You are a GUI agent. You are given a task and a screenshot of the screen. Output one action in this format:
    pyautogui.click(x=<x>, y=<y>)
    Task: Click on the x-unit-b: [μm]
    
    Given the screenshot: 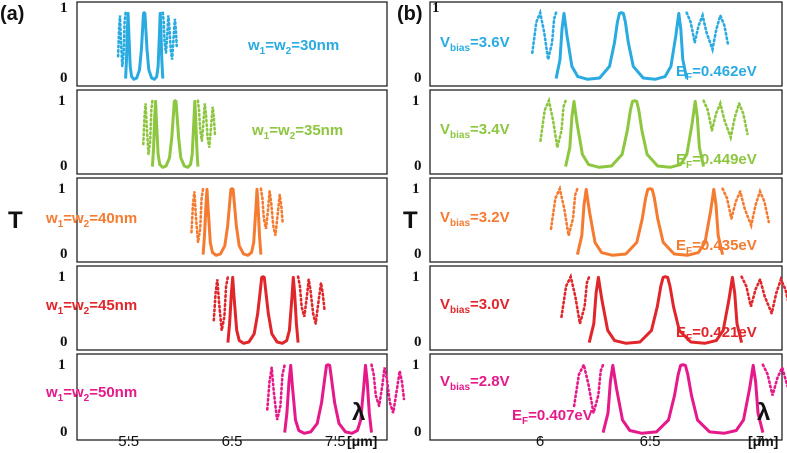 What is the action you would take?
    pyautogui.click(x=763, y=441)
    